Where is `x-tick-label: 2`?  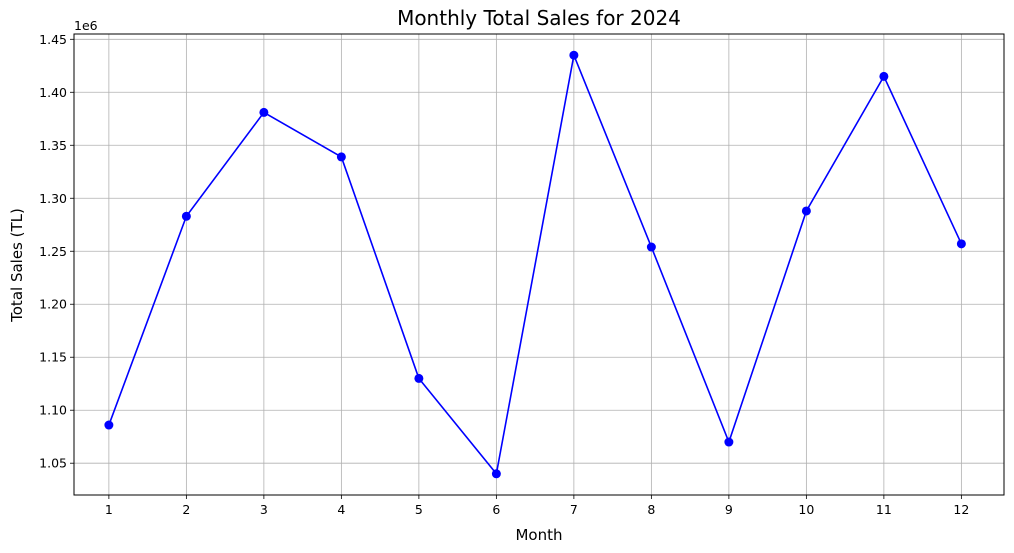
x-tick-label: 2 is located at coordinates (186, 509).